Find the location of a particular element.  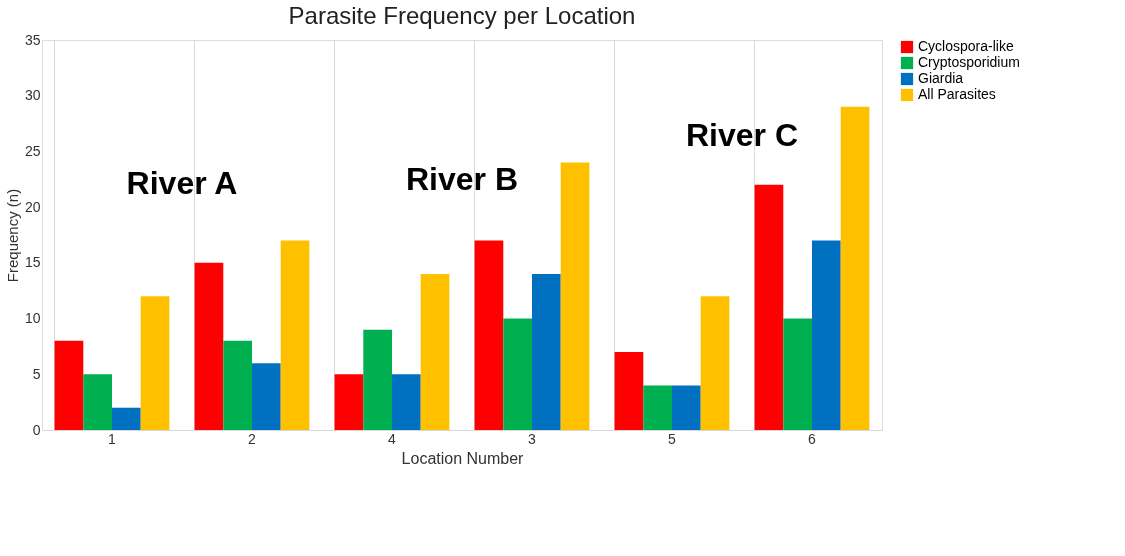

y-tick-label: 15 is located at coordinates (32, 262).